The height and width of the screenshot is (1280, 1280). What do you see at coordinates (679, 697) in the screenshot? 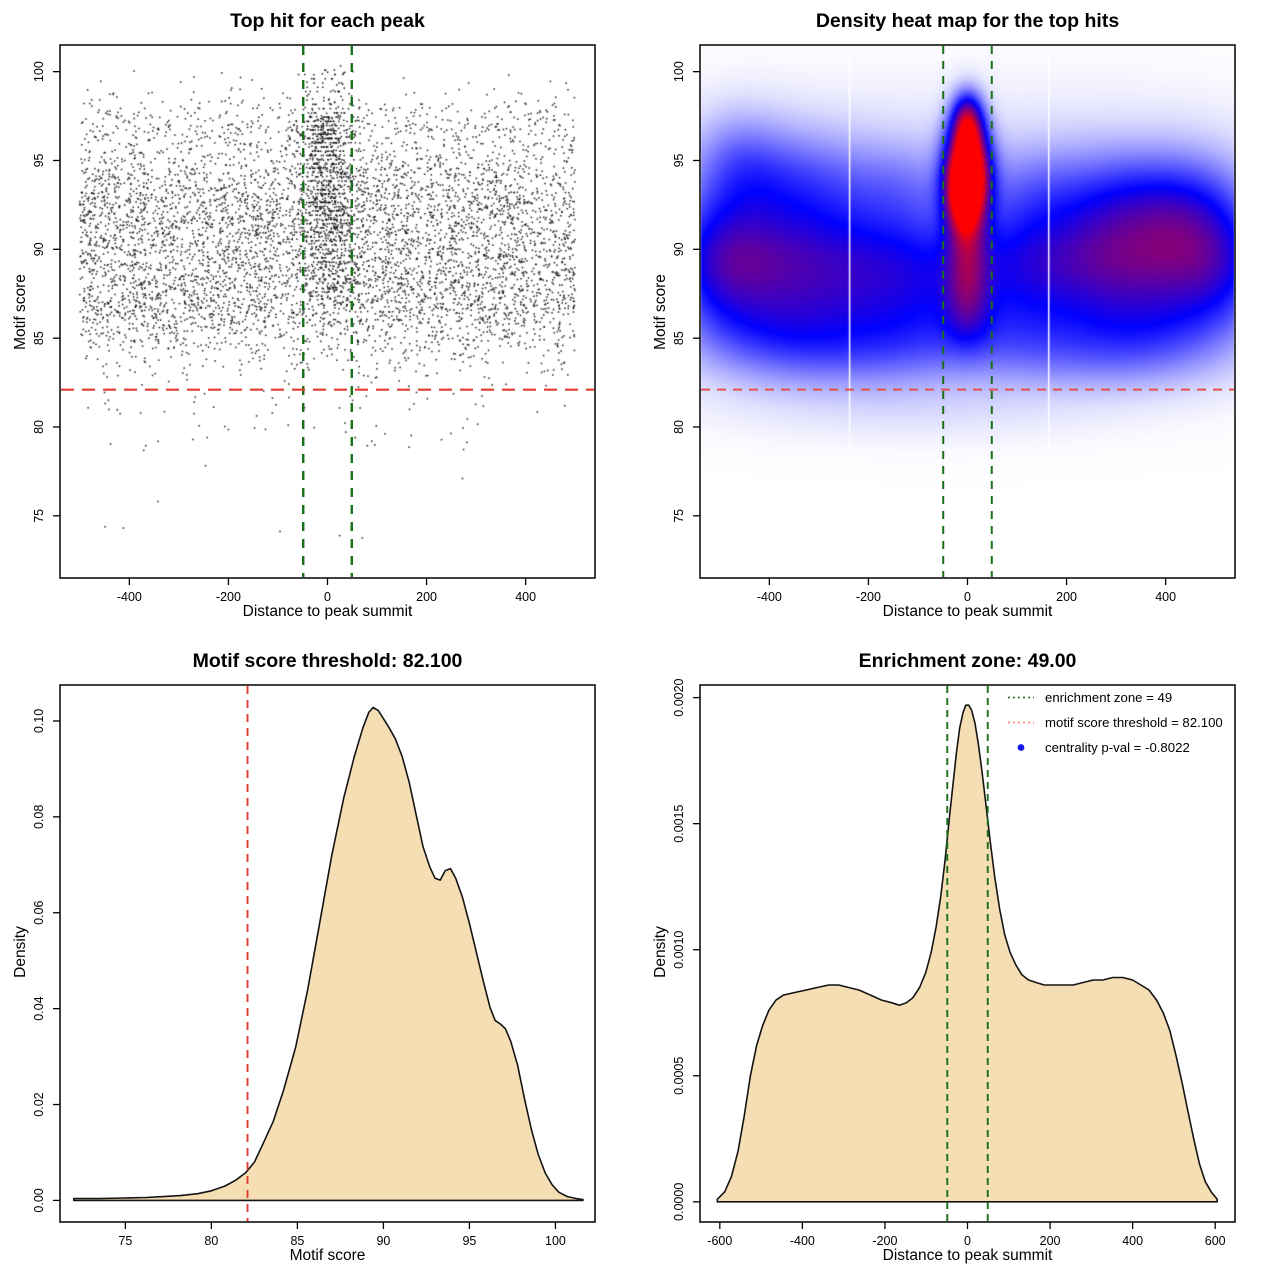
I see `y-tick-label: 0.0020` at bounding box center [679, 697].